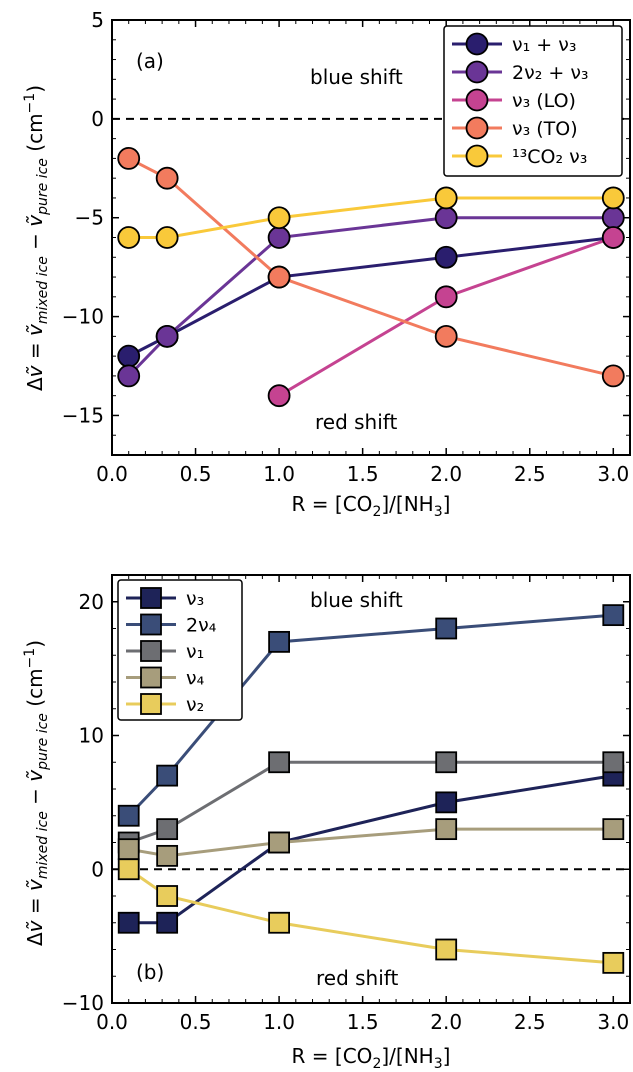 The image size is (633, 1072). What do you see at coordinates (356, 600) in the screenshot?
I see `panel-b-blue-shift-annotation: blue shift` at bounding box center [356, 600].